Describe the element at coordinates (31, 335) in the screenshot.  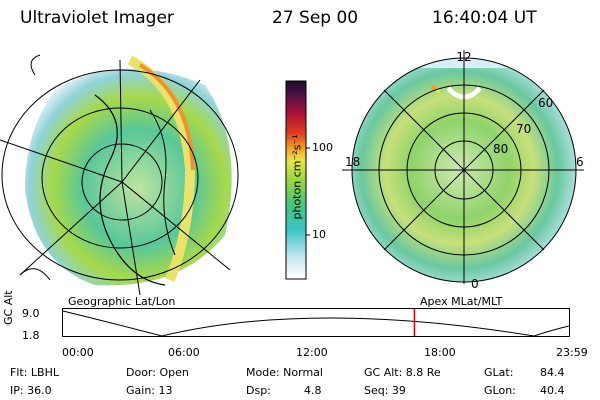
I see `altitude-tick-min: 1.8` at that location.